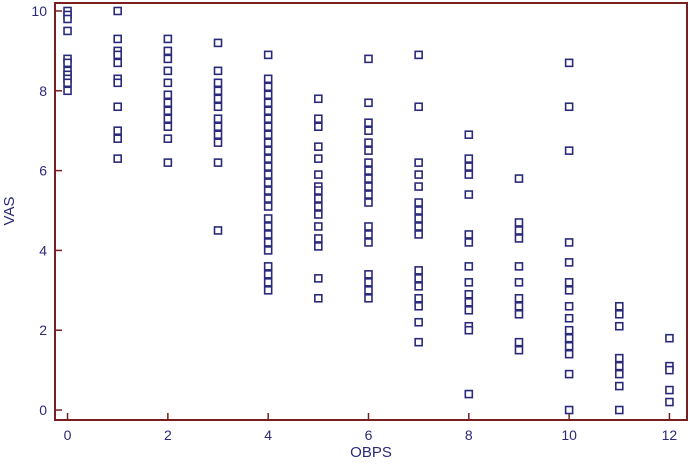 Image resolution: width=690 pixels, height=465 pixels. I want to click on x-tick-label: 2, so click(168, 435).